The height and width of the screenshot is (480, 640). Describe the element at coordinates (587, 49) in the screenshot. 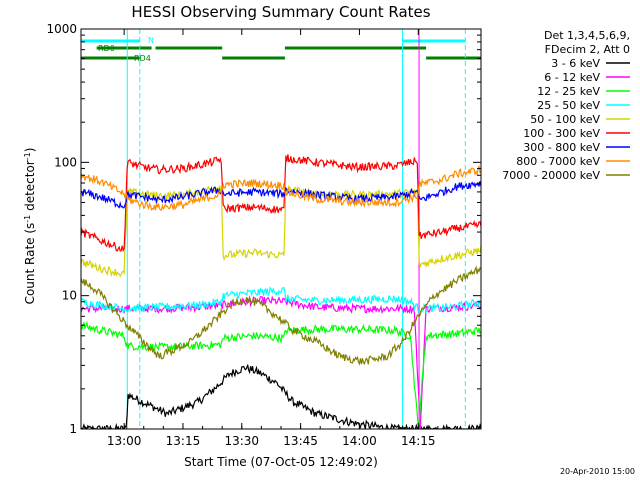

I see `legend-header-line-2: FDecim 2, Att 0` at that location.